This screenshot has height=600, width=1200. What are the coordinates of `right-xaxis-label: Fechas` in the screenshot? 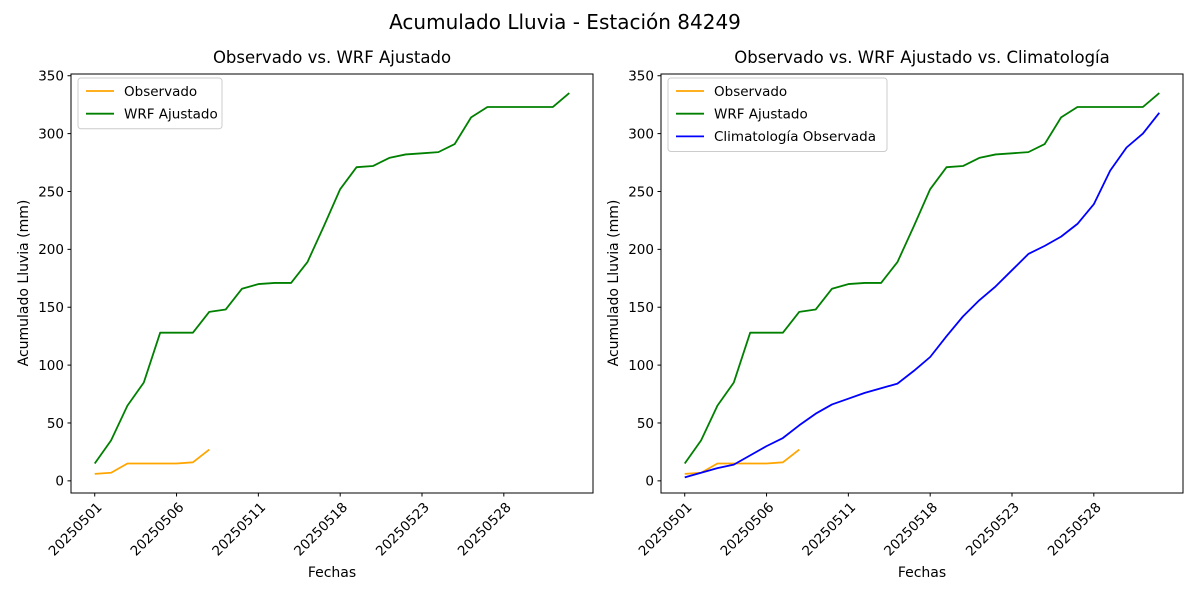 It's located at (922, 573).